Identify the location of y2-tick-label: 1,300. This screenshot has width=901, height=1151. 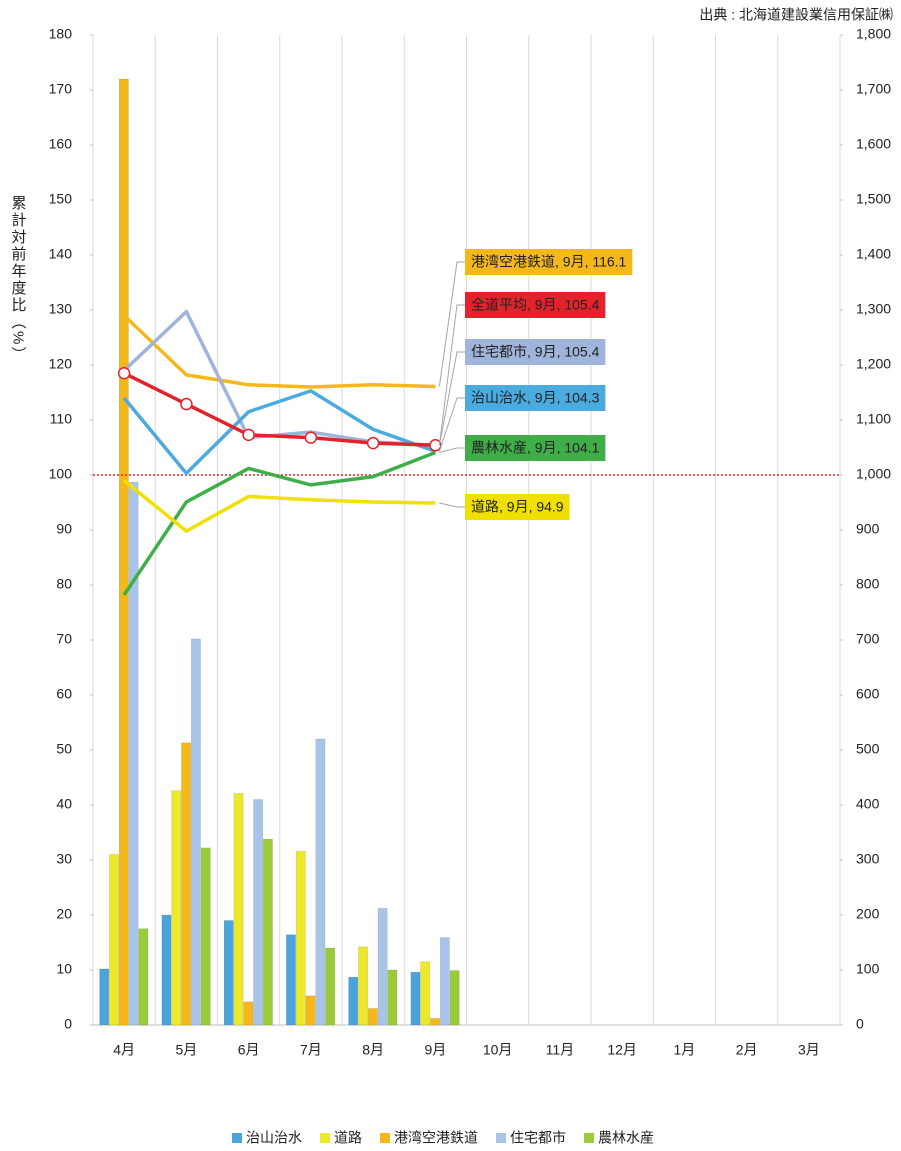
(873, 309).